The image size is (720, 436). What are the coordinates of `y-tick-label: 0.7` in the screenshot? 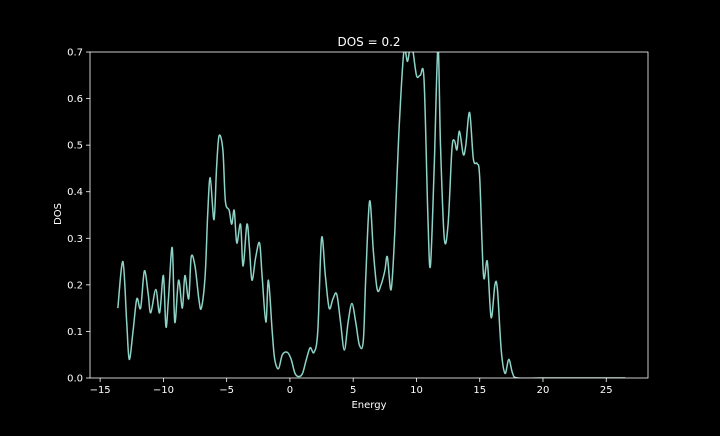 It's located at (75, 53).